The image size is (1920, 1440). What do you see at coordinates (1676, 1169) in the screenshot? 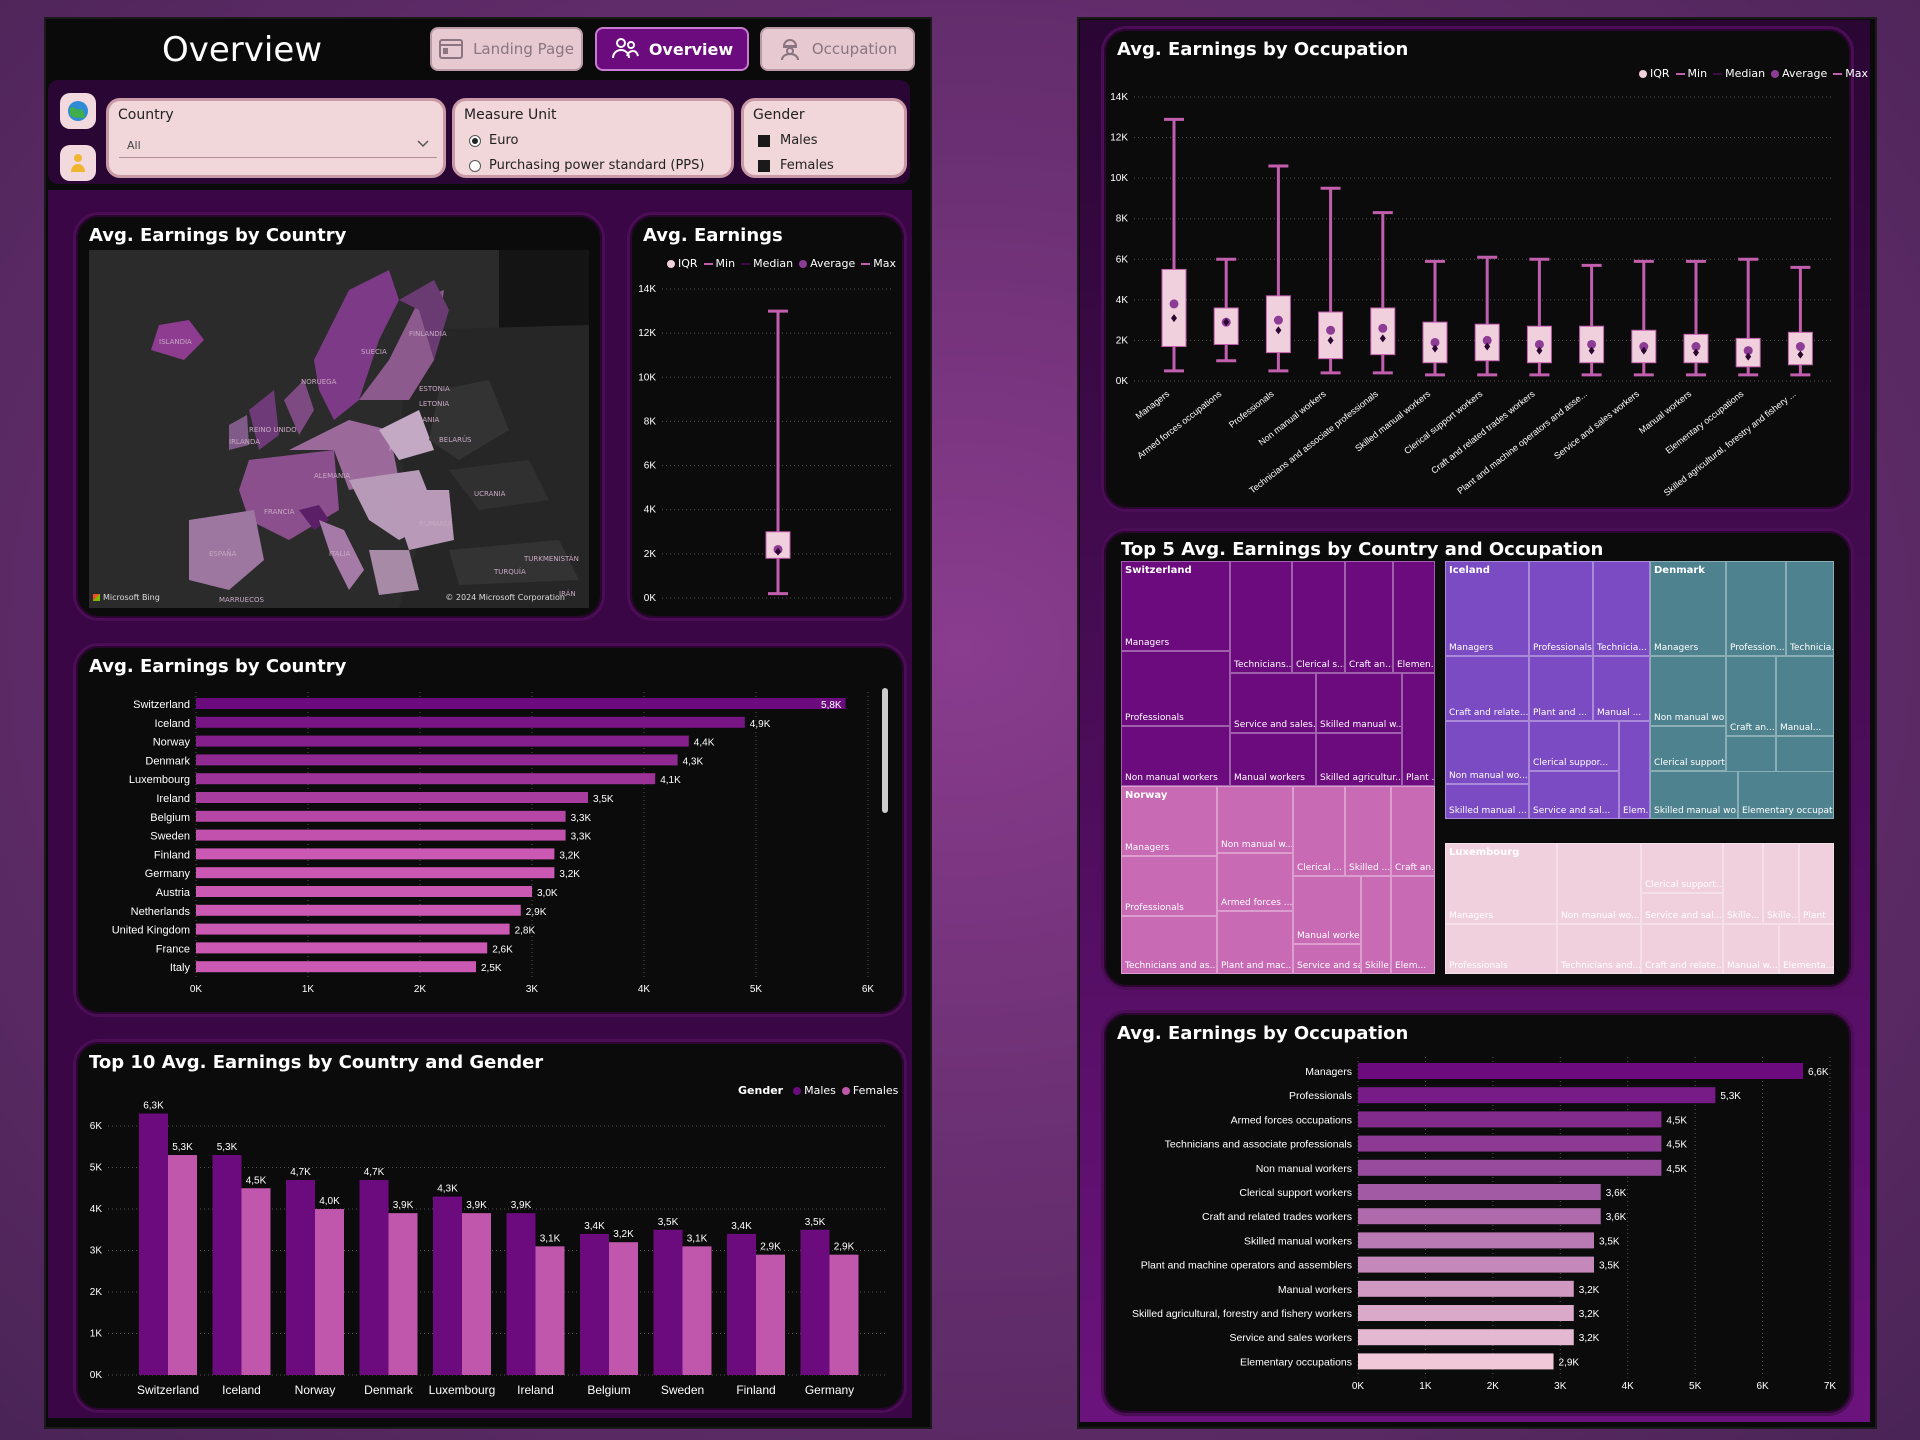
I see `occbar-value-label: 4,5K` at bounding box center [1676, 1169].